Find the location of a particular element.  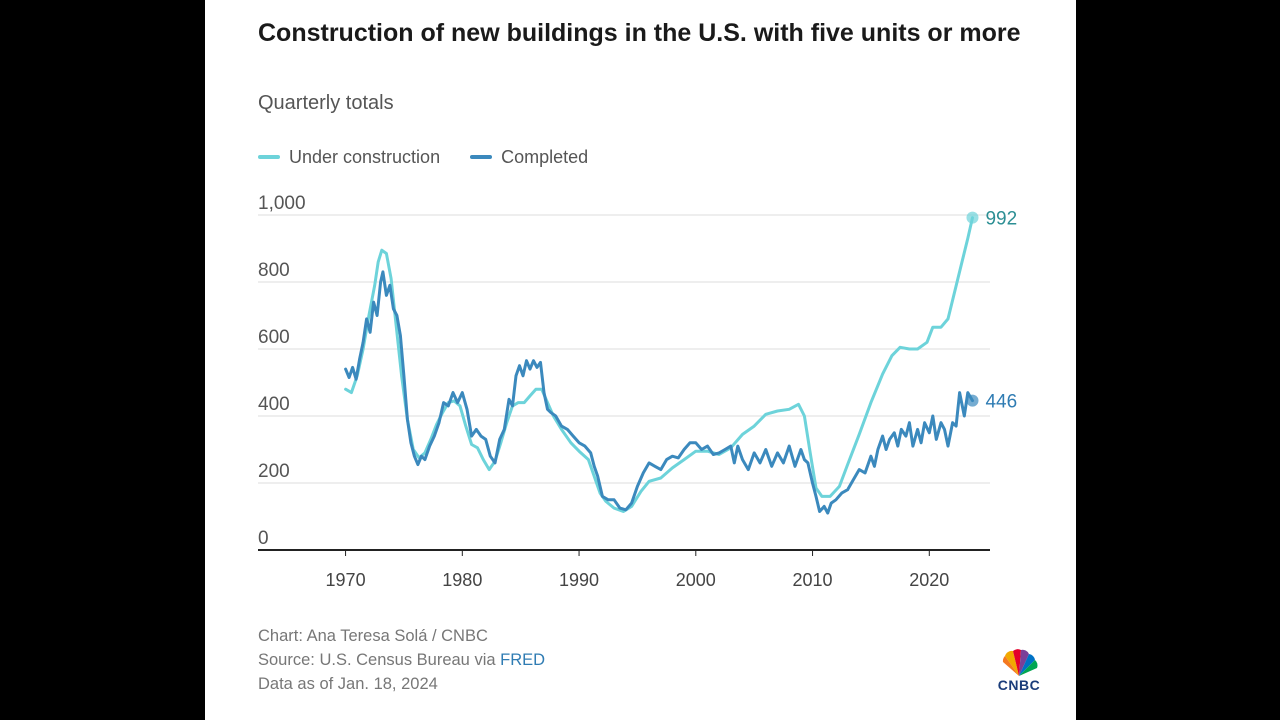

legend-swatch-under-construction is located at coordinates (269, 157).